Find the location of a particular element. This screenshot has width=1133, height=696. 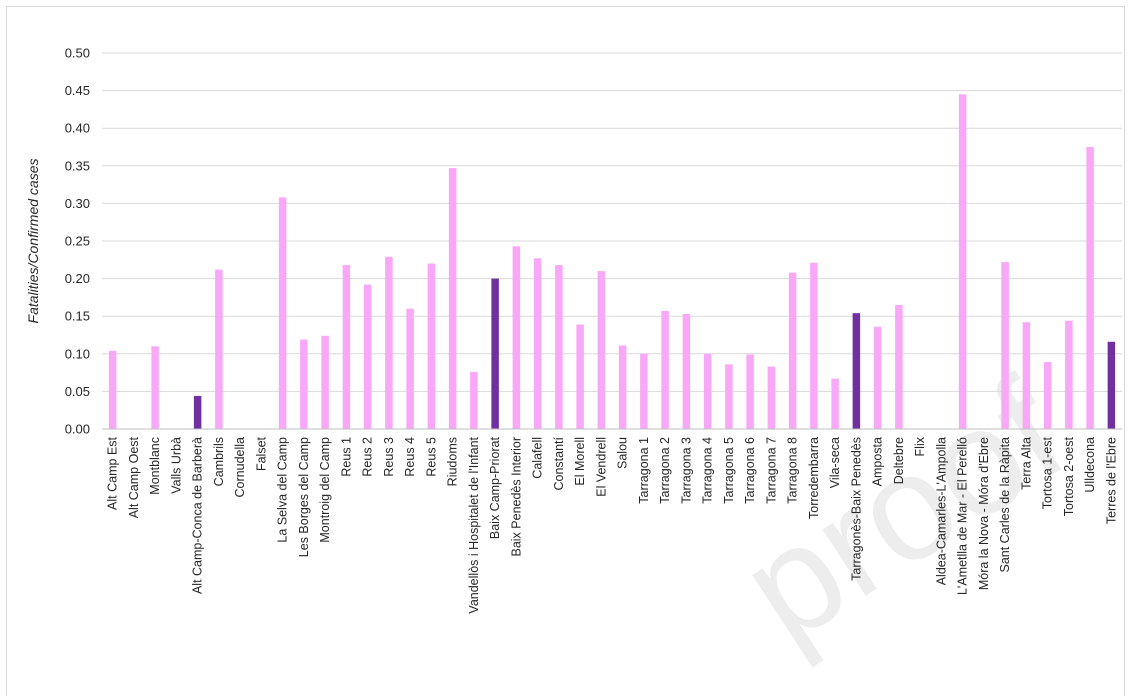

x-tick-label: Tarragona 7 is located at coordinates (771, 470).